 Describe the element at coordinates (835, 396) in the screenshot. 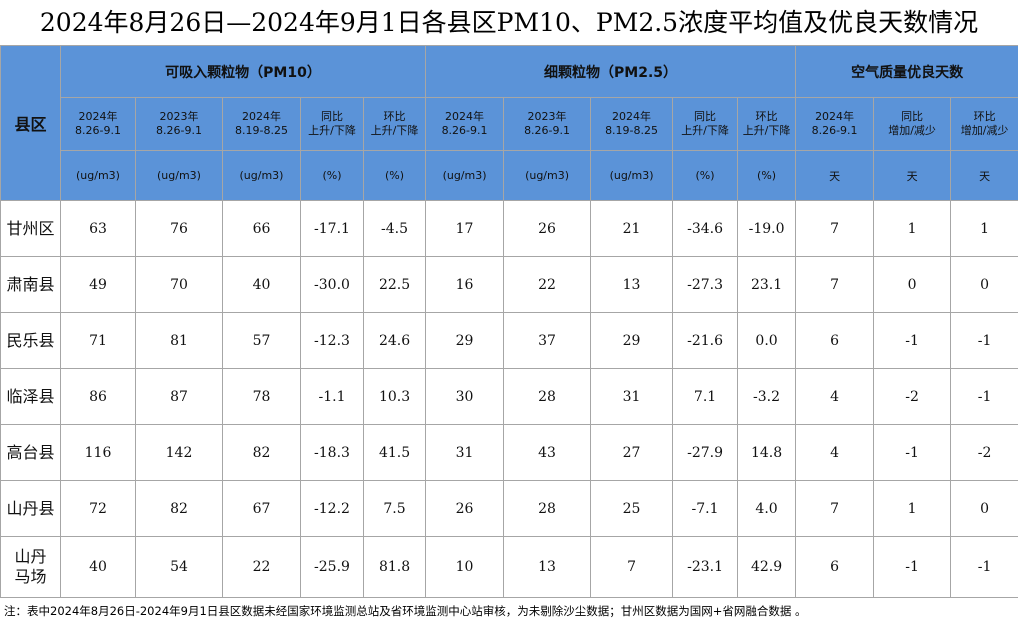

I see `value-cell: 4` at that location.